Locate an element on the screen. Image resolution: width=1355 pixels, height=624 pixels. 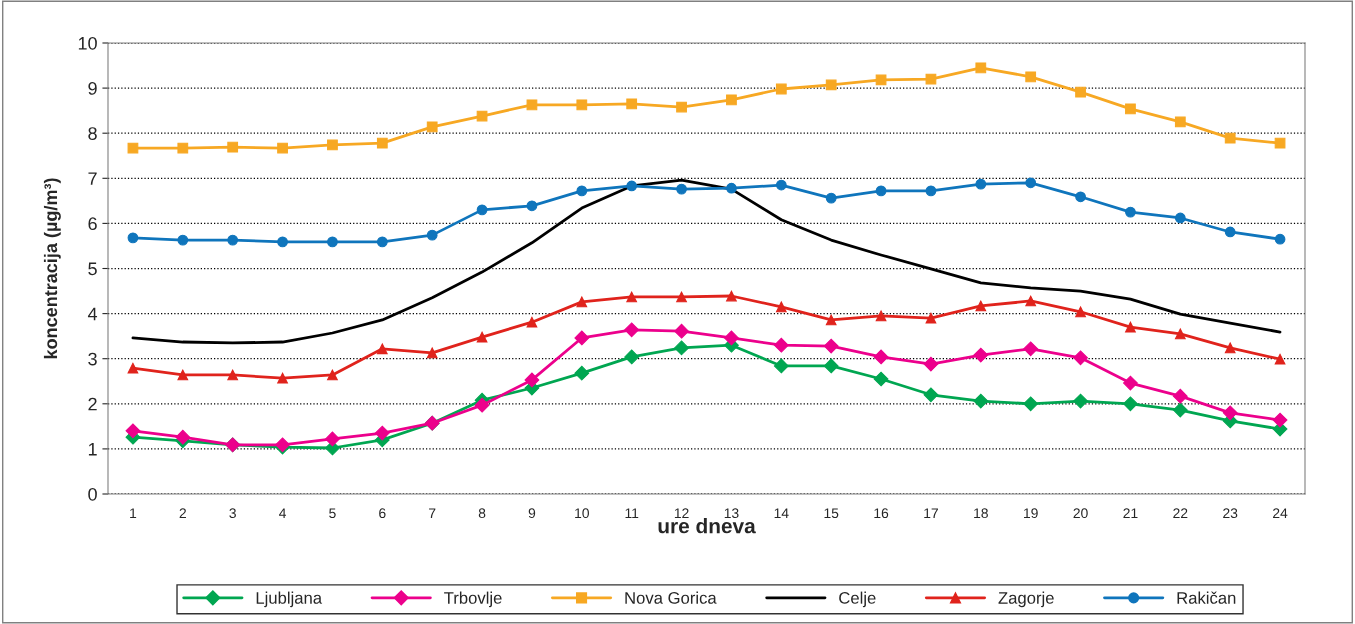
x-tick-label: 13 is located at coordinates (731, 513).